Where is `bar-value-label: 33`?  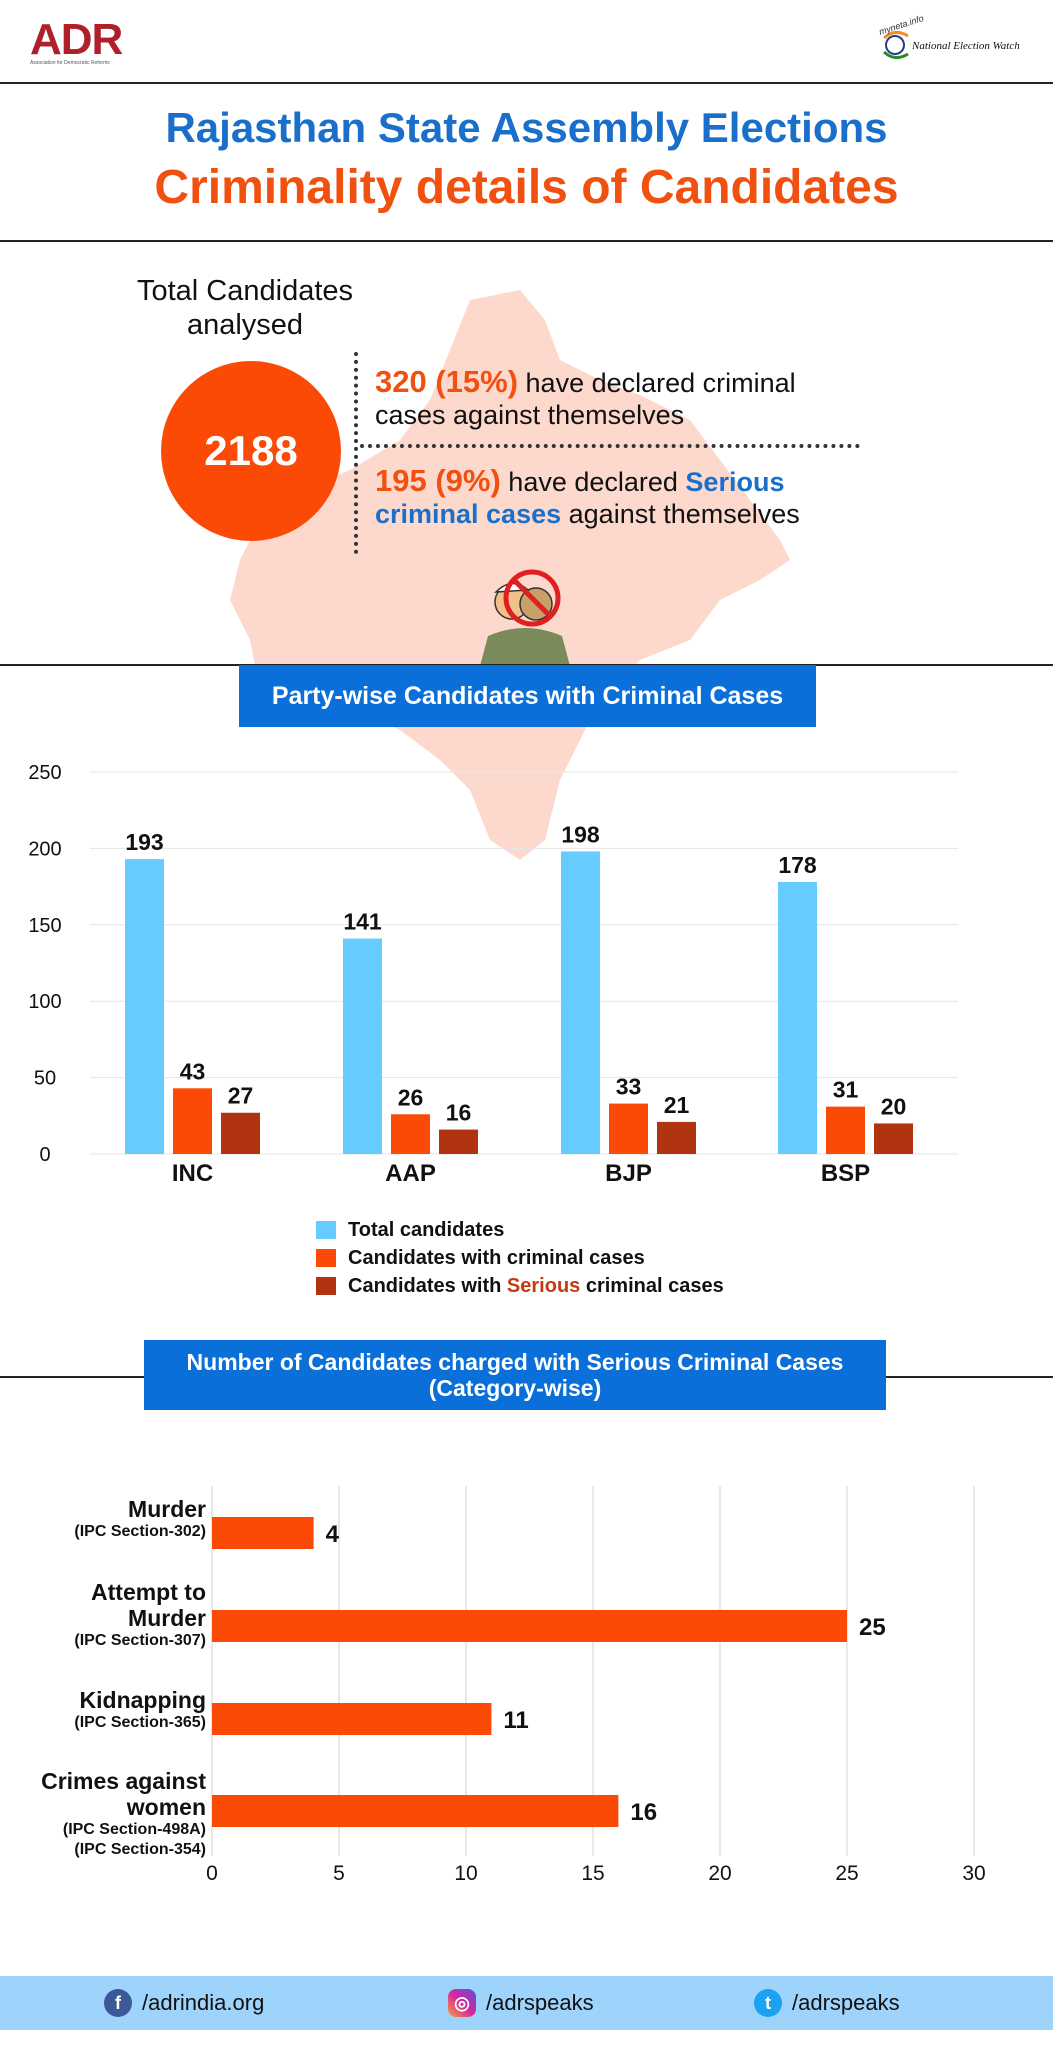 bar-value-label: 33 is located at coordinates (629, 1087).